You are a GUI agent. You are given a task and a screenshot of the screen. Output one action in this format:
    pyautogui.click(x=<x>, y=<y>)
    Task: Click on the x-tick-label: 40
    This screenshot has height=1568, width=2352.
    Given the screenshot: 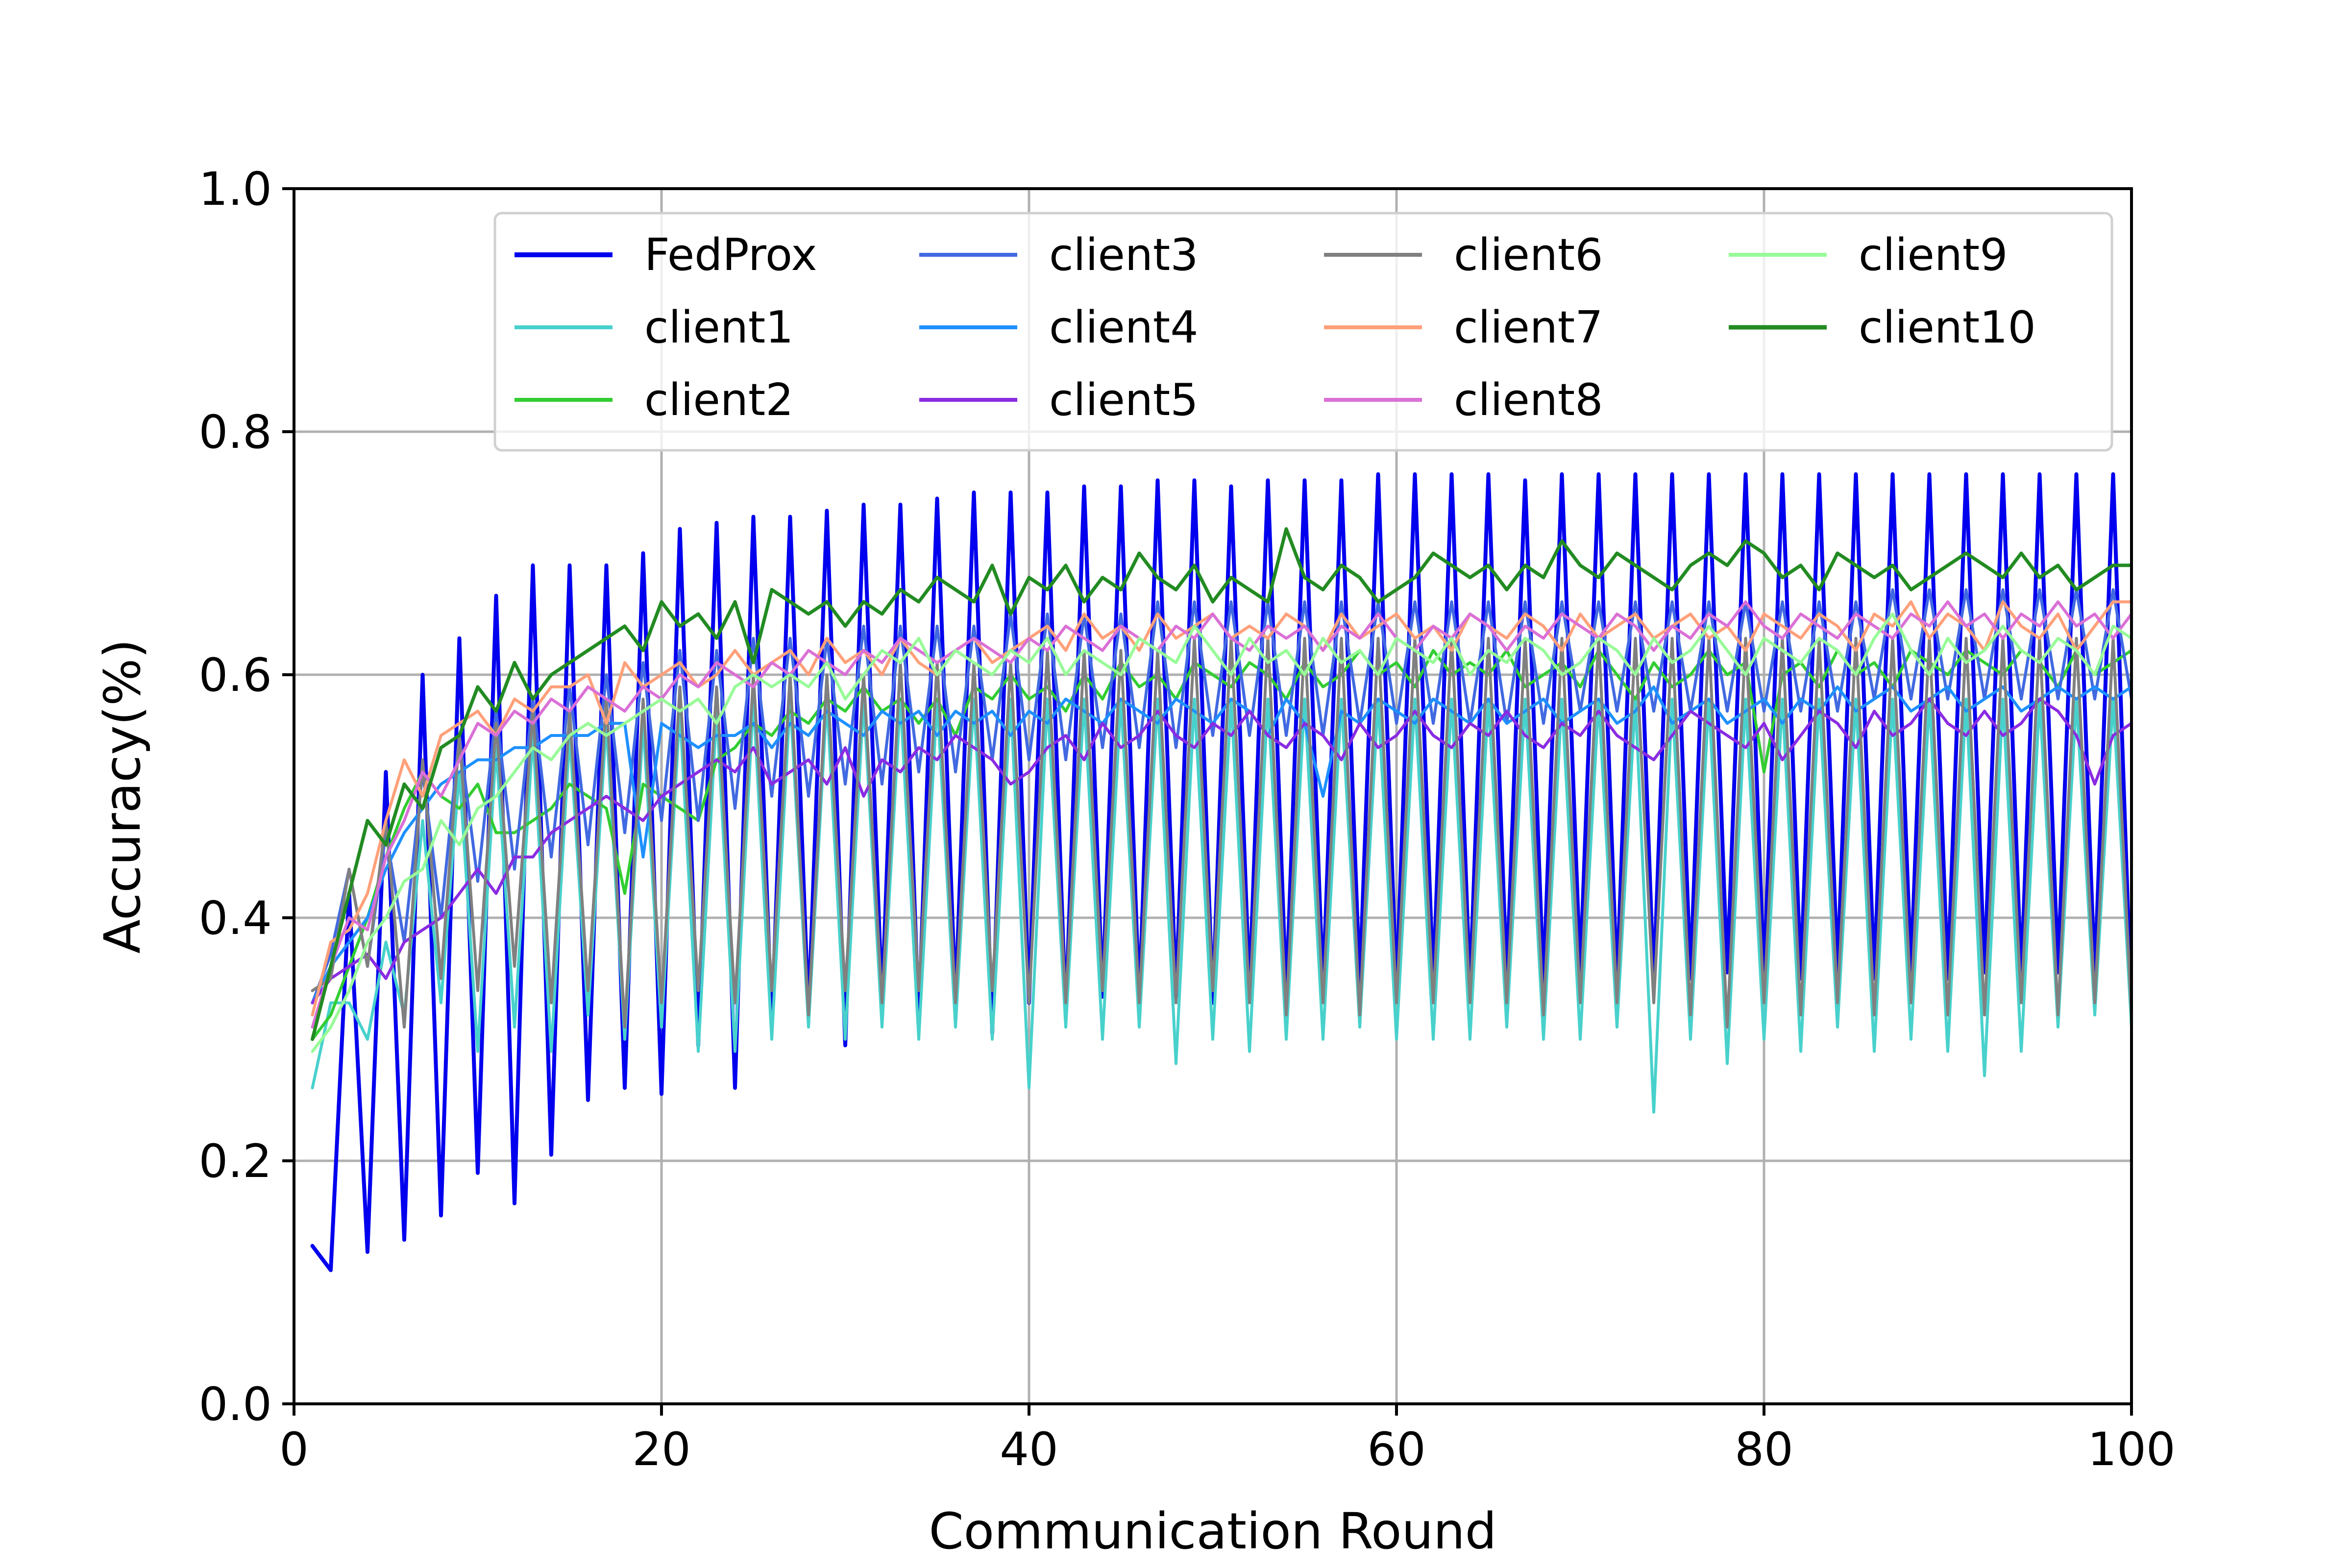 What is the action you would take?
    pyautogui.click(x=1029, y=1449)
    